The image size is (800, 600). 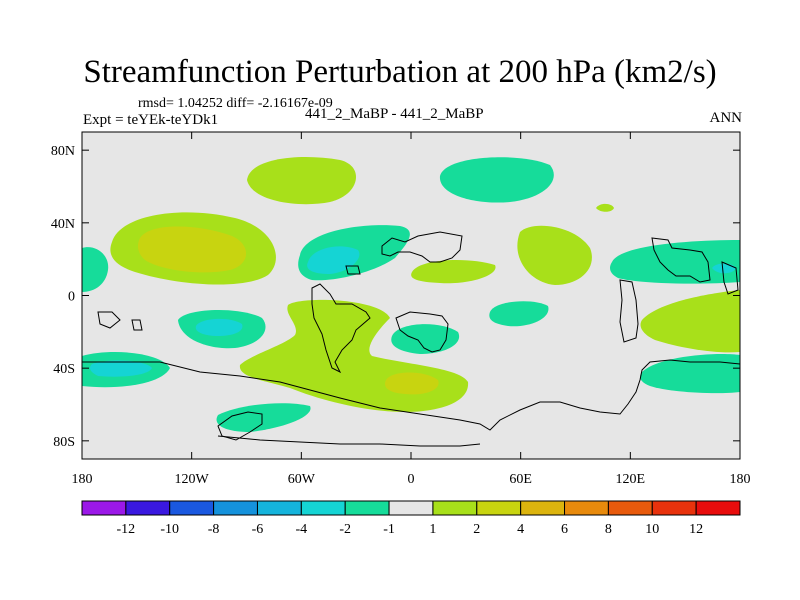 I want to click on colorbar-label: -6, so click(x=258, y=529).